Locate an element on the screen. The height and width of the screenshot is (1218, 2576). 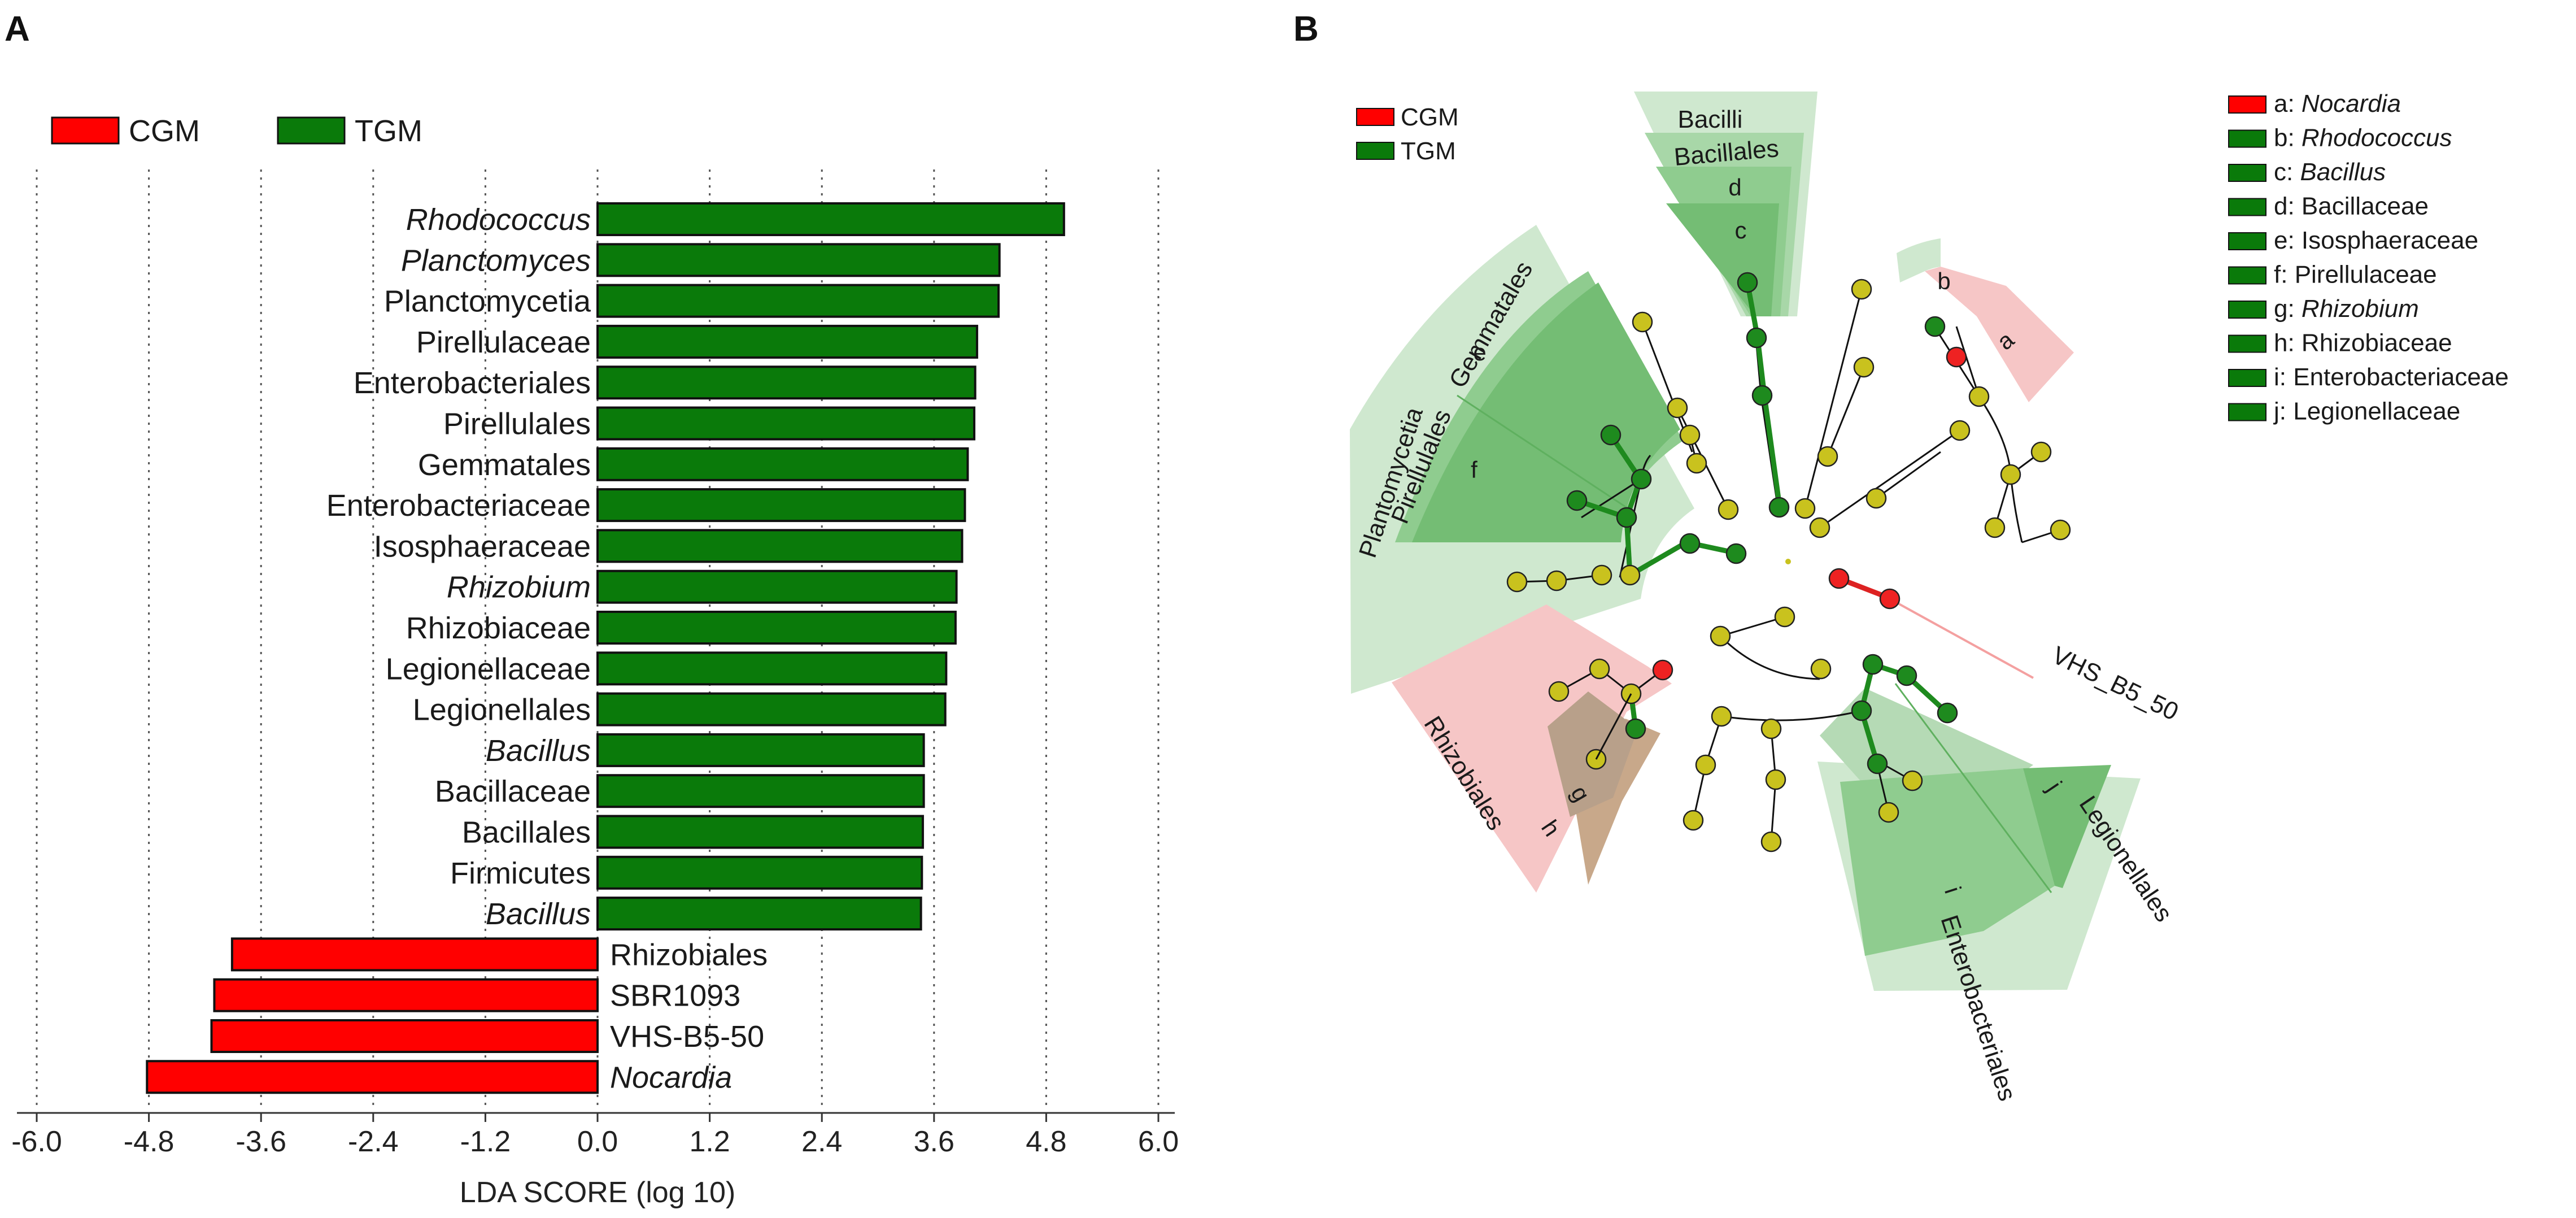
green-edge is located at coordinates (1658, 558).